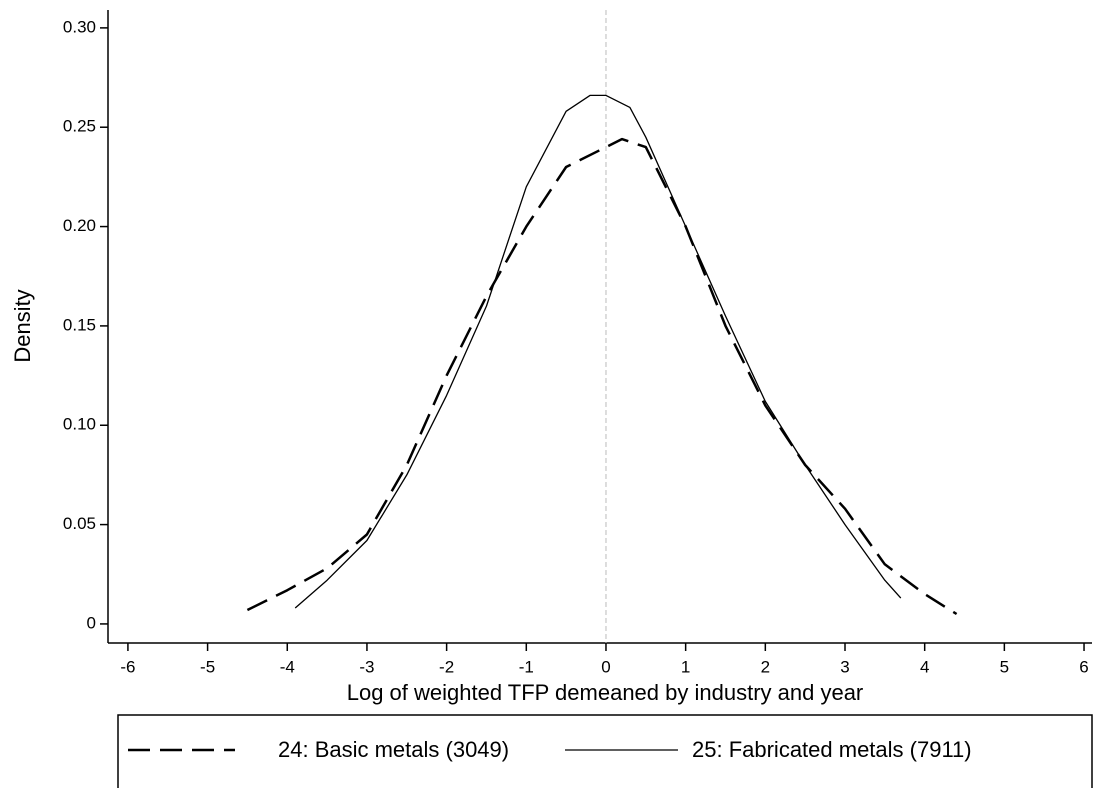  What do you see at coordinates (127, 666) in the screenshot?
I see `x-tick-label: -6` at bounding box center [127, 666].